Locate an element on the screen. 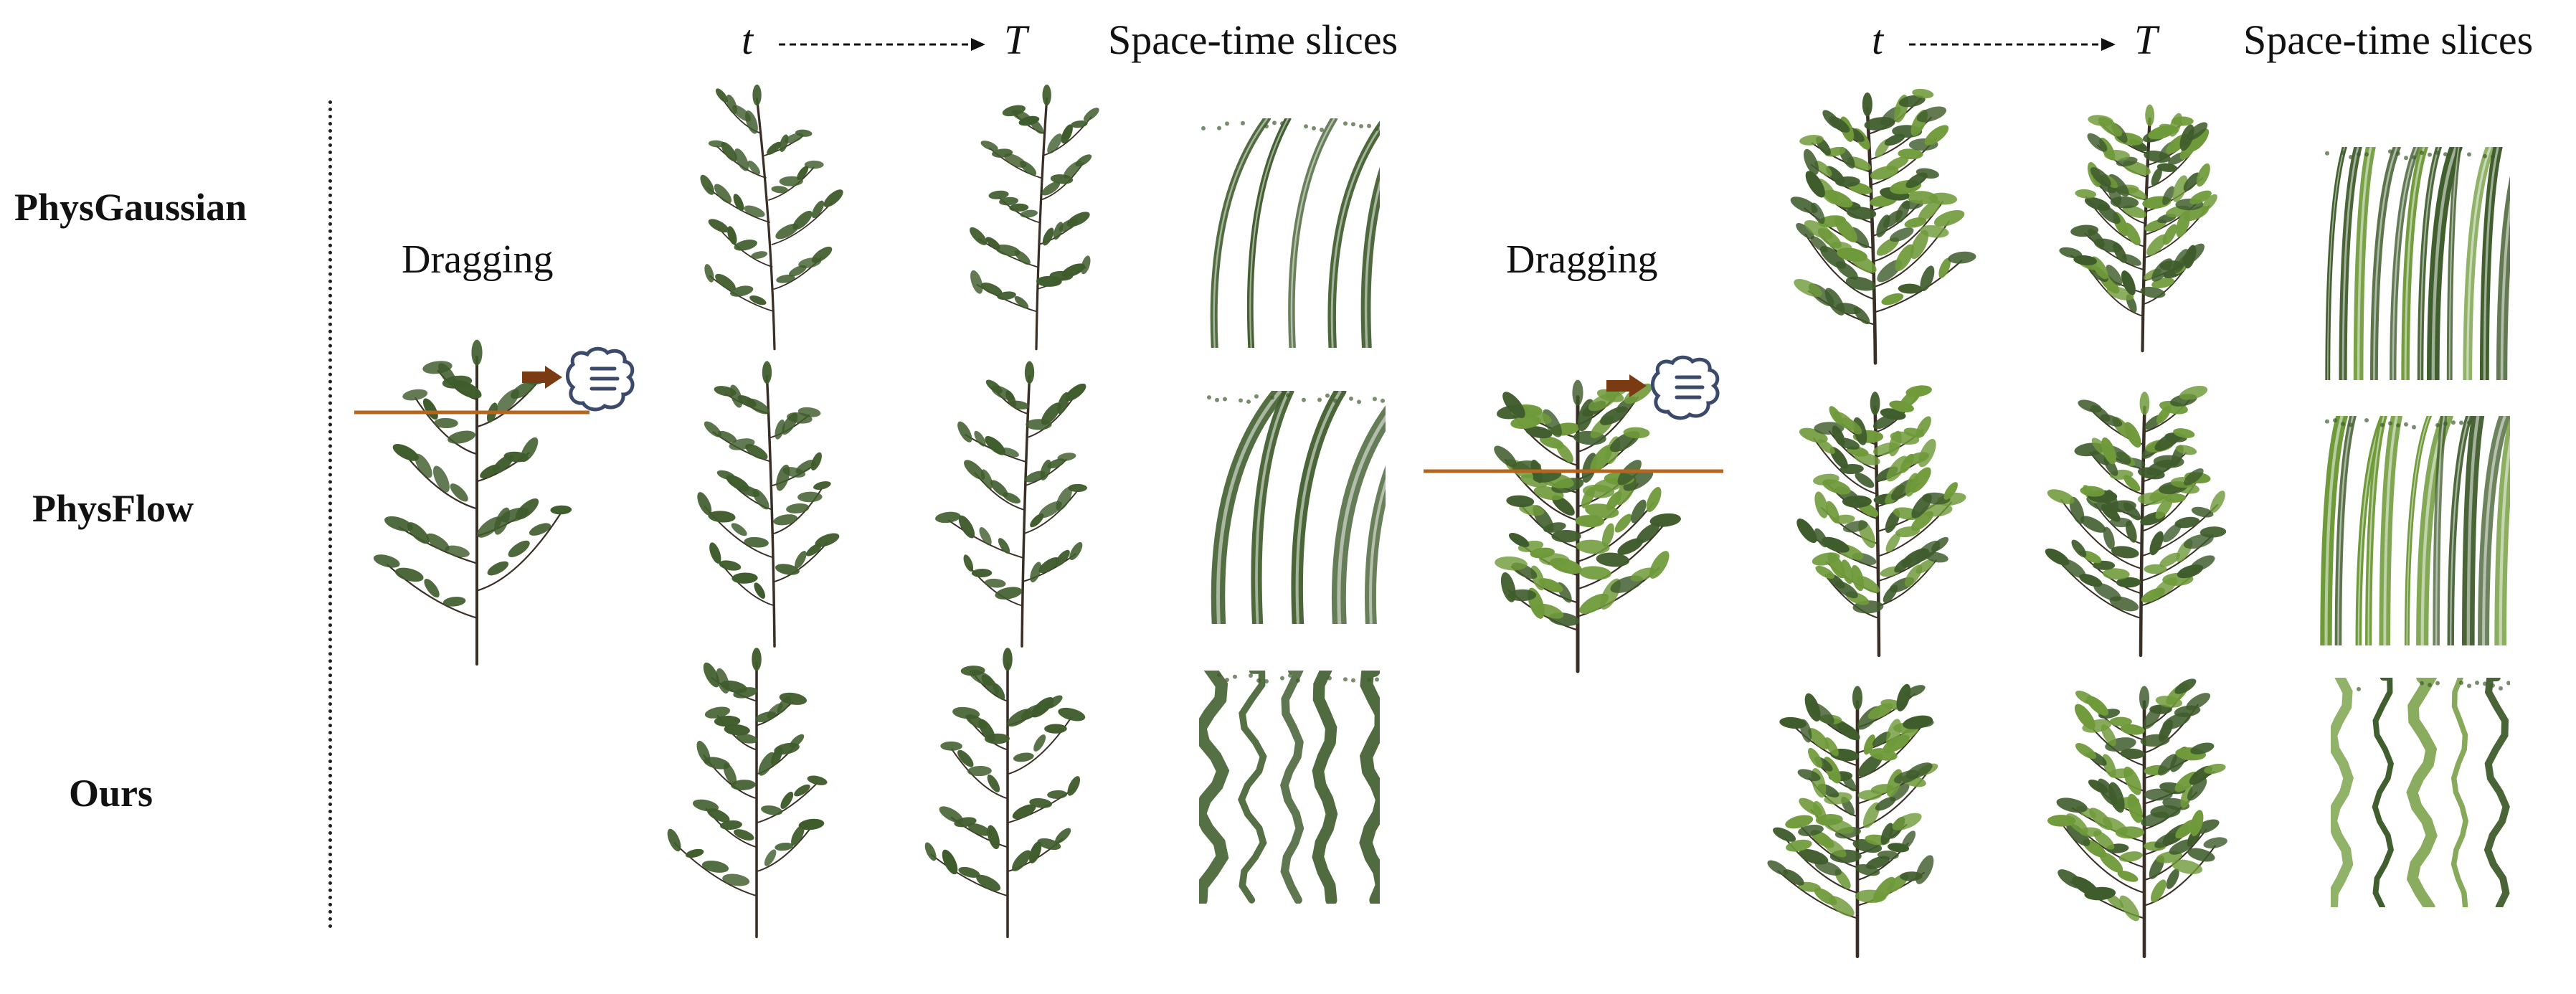  row-label-physflow: PhysFlow is located at coordinates (113, 508).